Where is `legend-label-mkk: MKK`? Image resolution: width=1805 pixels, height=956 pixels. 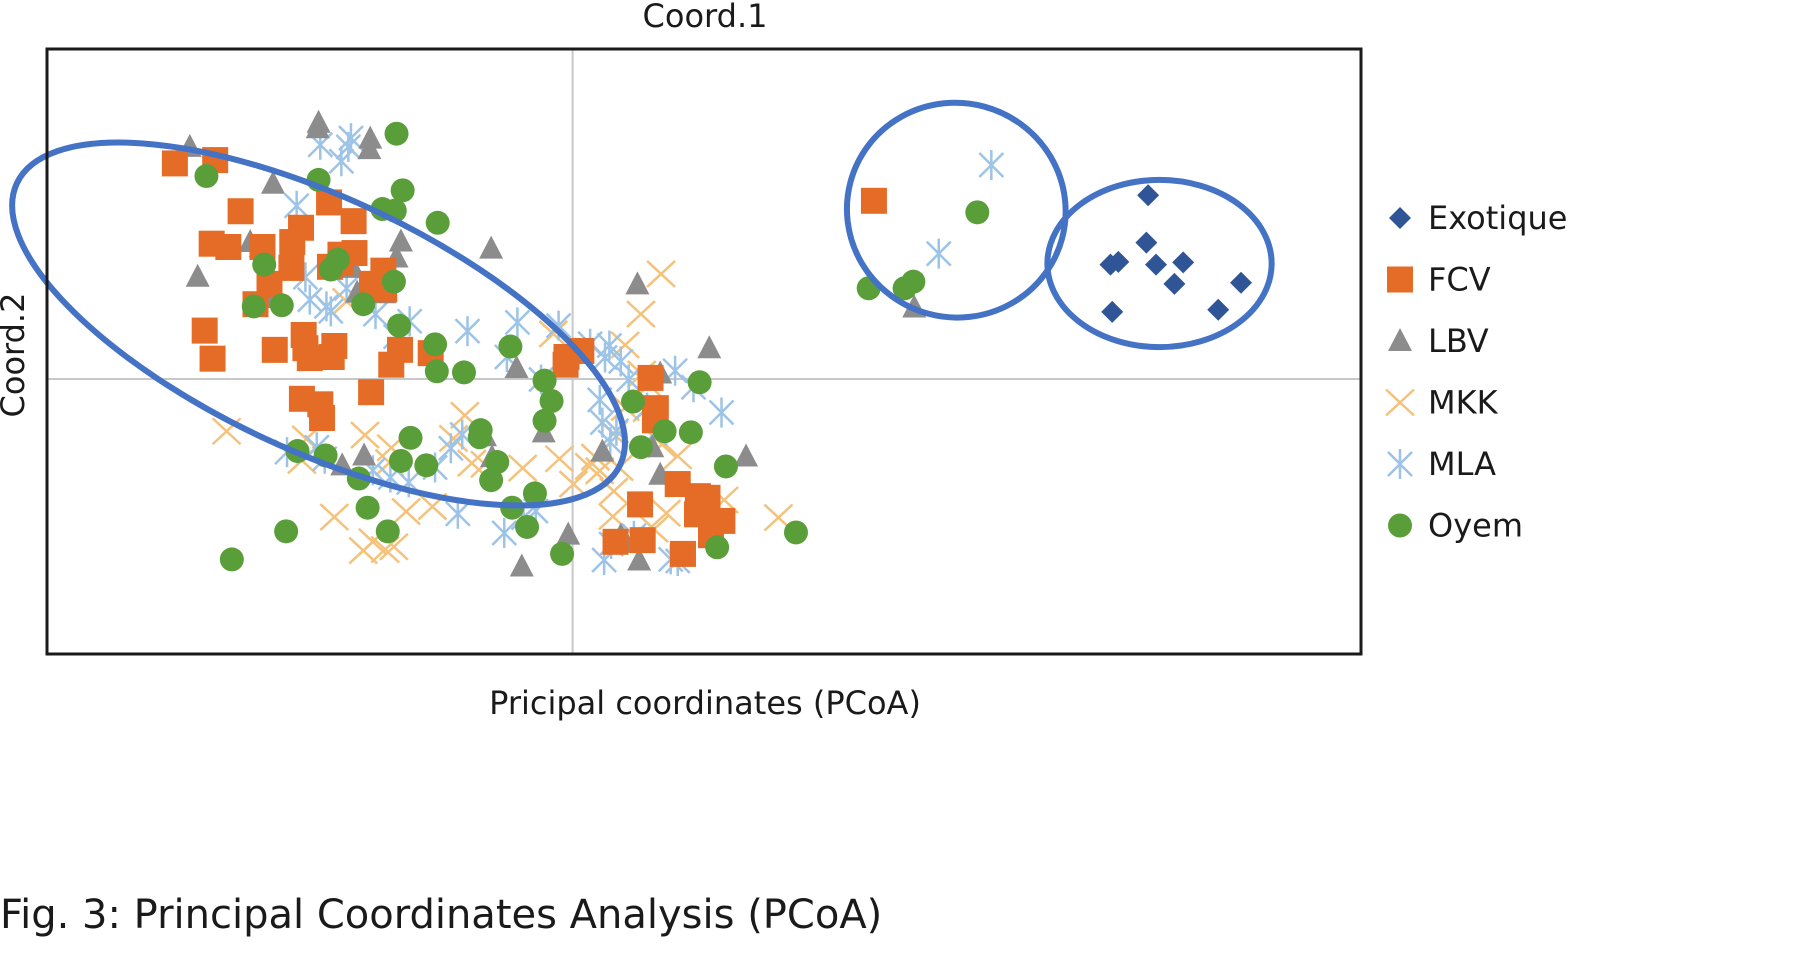 legend-label-mkk: MKK is located at coordinates (1463, 403).